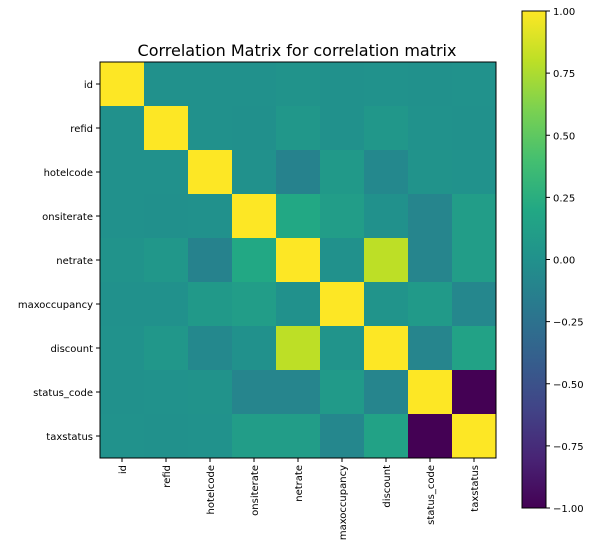  I want to click on colorbar-tick-label: 0.75, so click(564, 74).